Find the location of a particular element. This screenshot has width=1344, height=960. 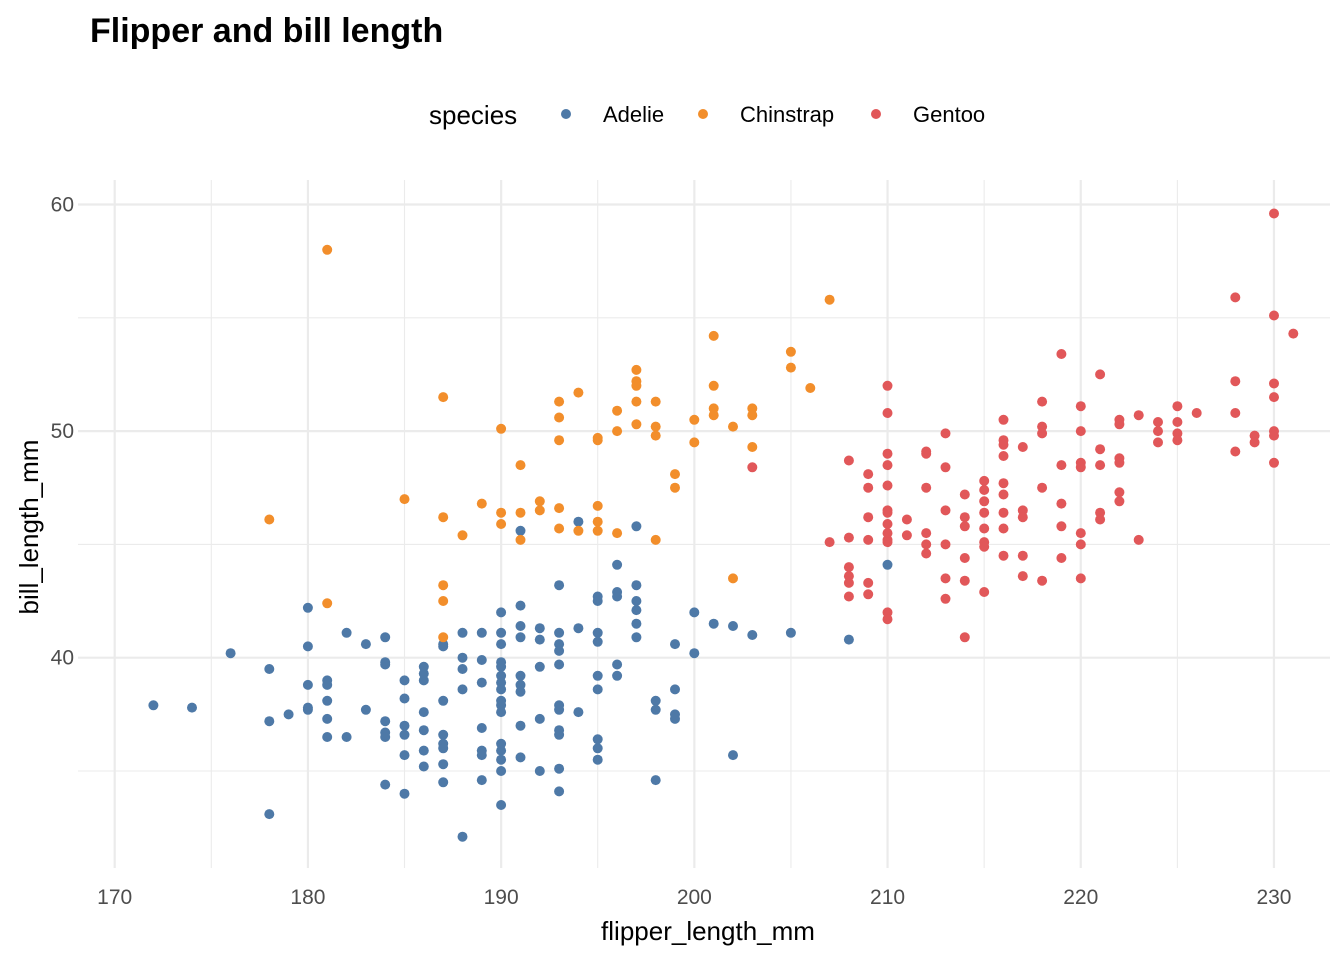

legend-marker-gentoo is located at coordinates (876, 114).